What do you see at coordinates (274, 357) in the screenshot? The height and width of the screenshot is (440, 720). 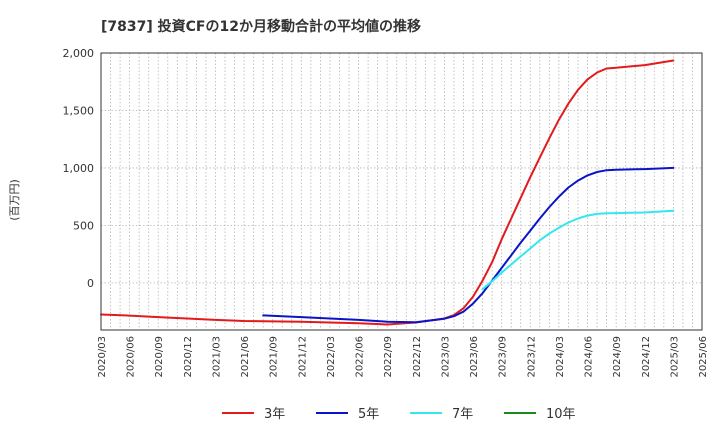 I see `x-tick-label: 2021/09` at bounding box center [274, 357].